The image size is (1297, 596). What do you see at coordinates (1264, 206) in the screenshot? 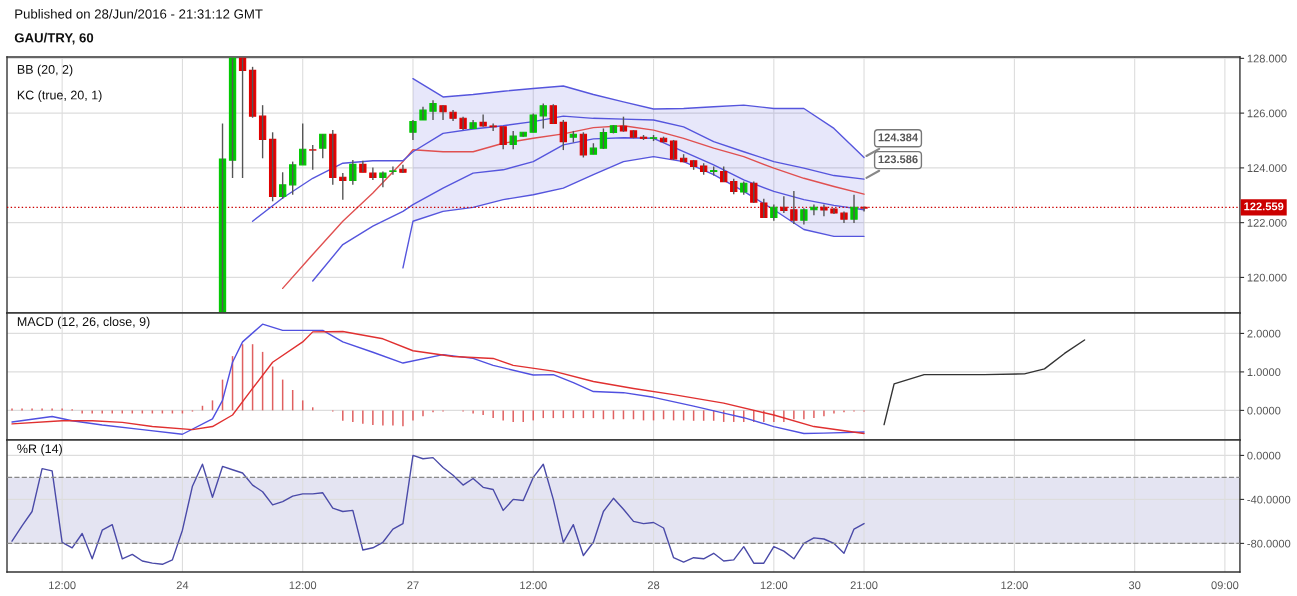
I see `ref-line-label: 122.559` at bounding box center [1264, 206].